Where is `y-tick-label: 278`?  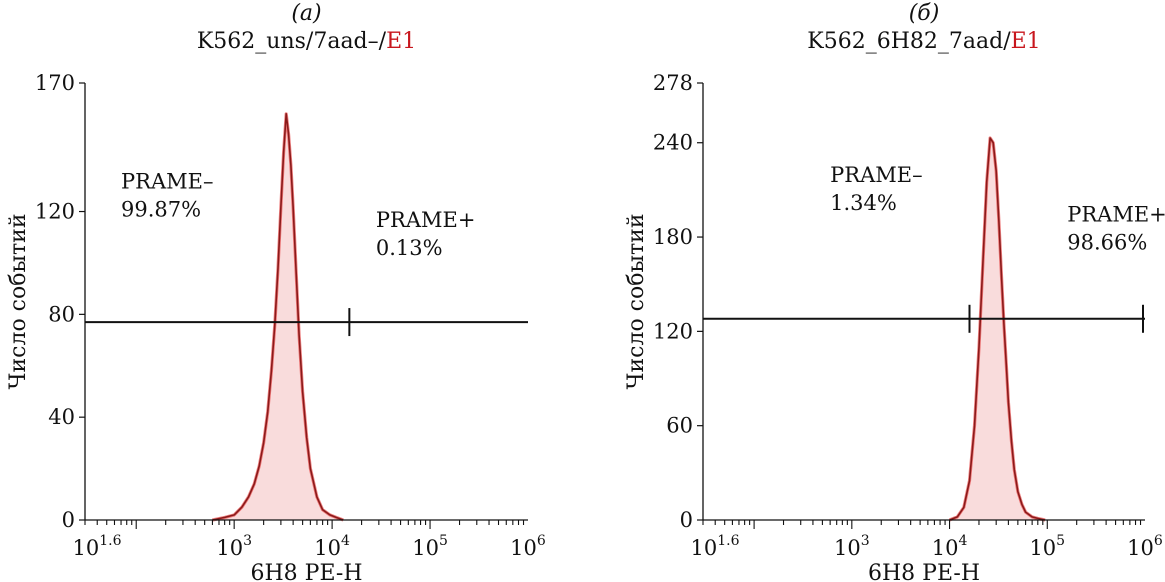
y-tick-label: 278 is located at coordinates (673, 83).